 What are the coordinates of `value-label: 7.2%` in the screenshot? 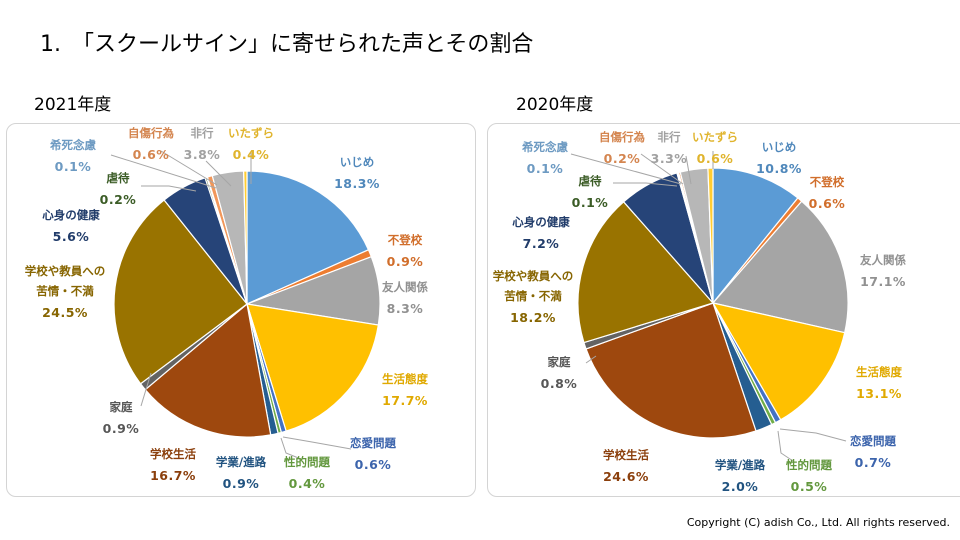 It's located at (541, 243).